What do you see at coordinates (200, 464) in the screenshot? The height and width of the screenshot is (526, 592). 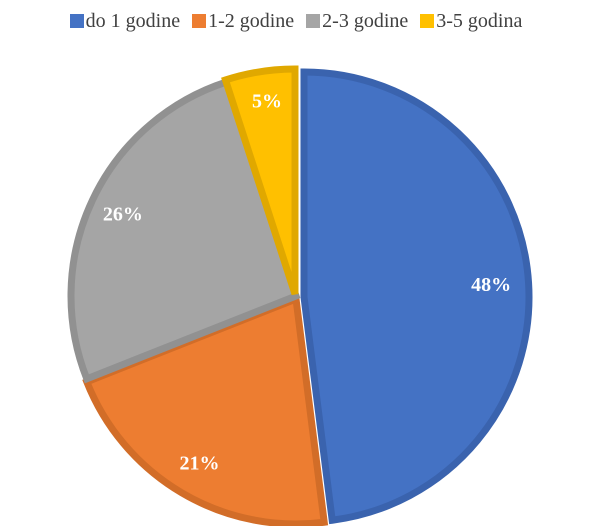 I see `slice-data-label: 21%` at bounding box center [200, 464].